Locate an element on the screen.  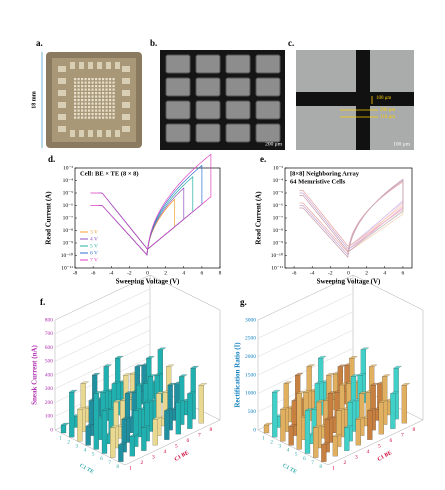
z-tick-label: 2000 is located at coordinates (250, 357).